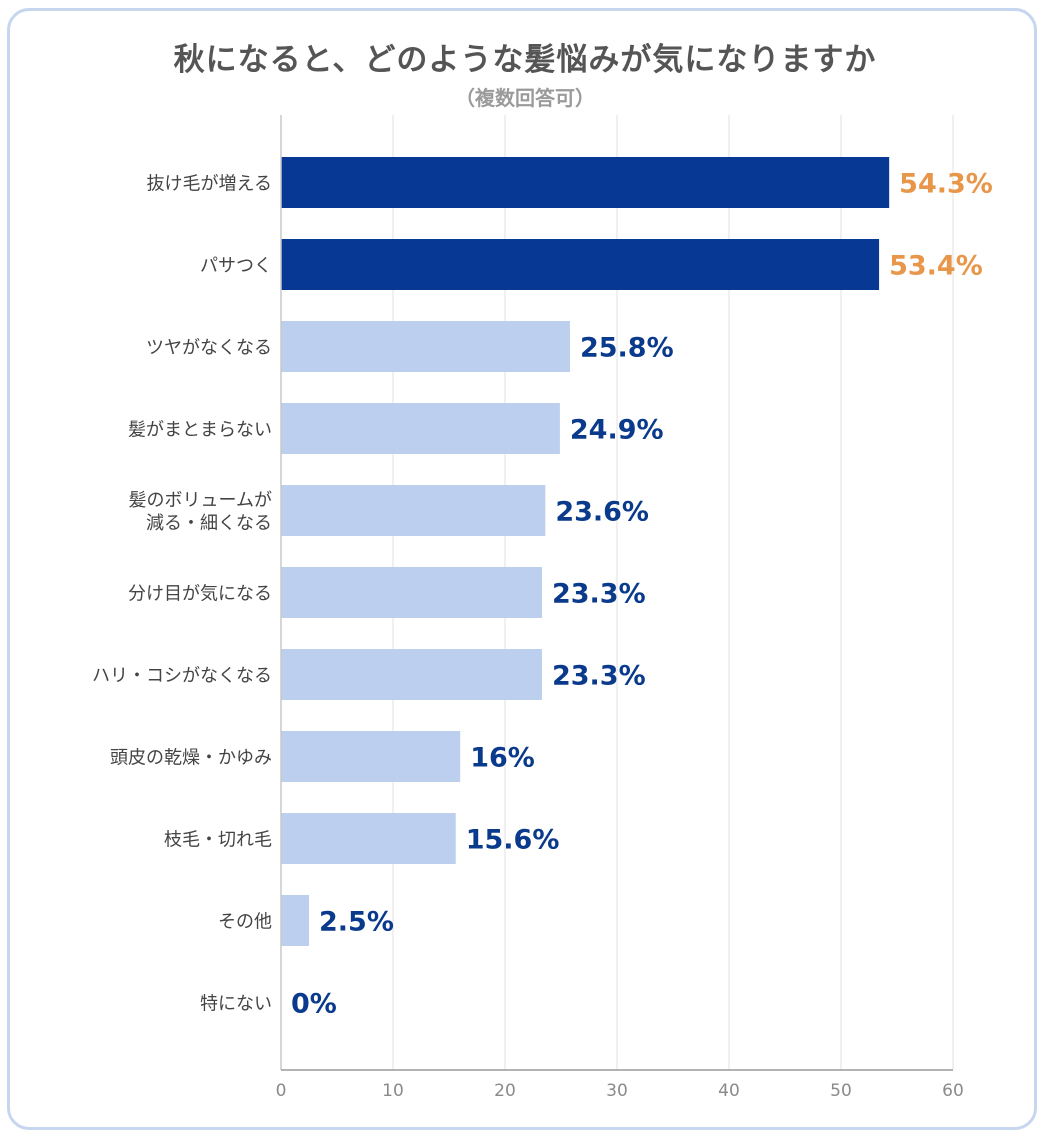  I want to click on value-label: 25.8%, so click(627, 348).